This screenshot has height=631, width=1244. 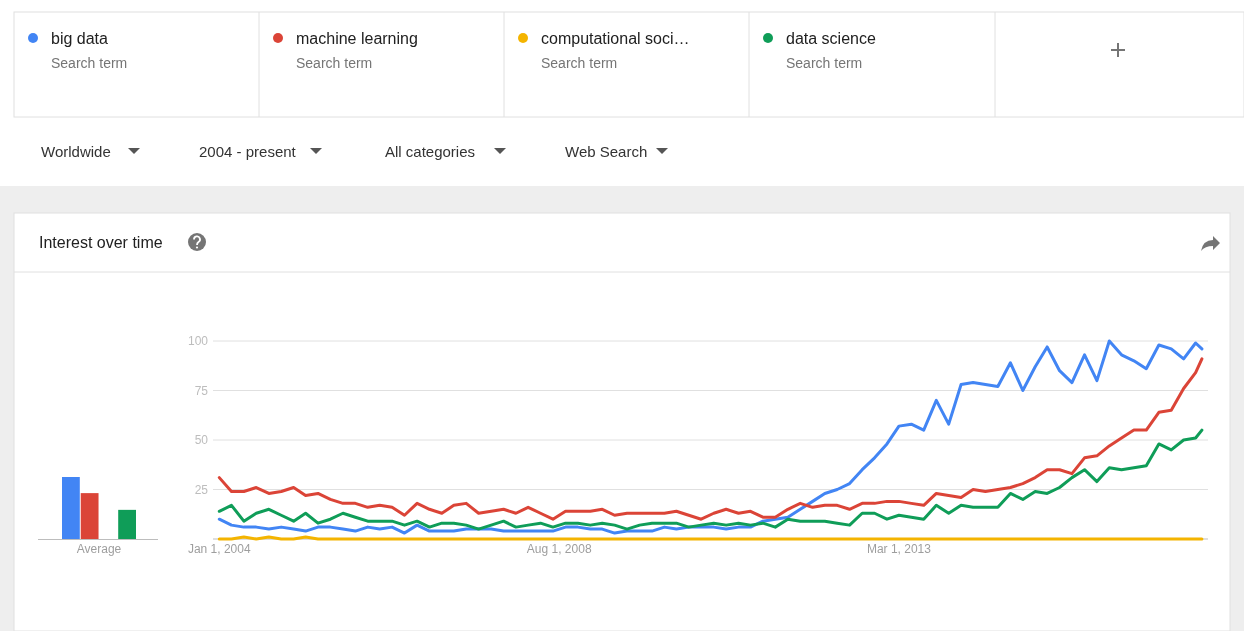 I want to click on y-tick-label: 100, so click(x=198, y=341).